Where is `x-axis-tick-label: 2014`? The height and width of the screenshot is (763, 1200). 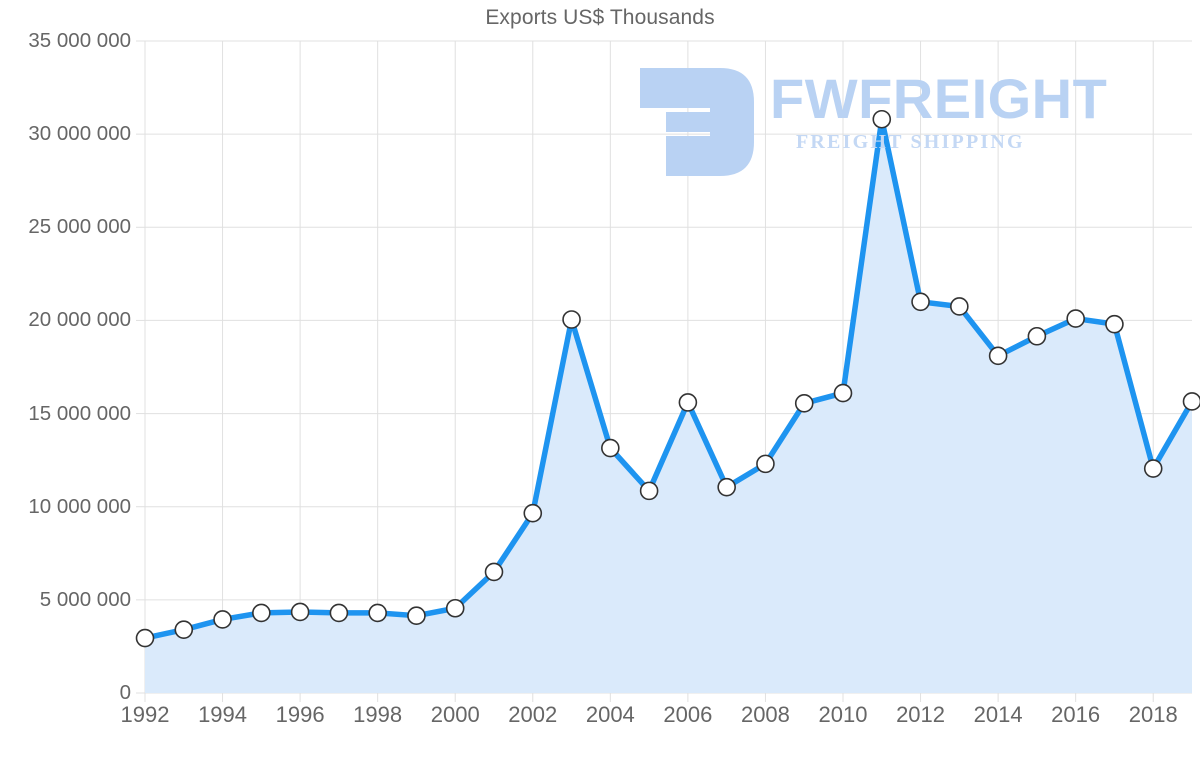
x-axis-tick-label: 2014 is located at coordinates (998, 714).